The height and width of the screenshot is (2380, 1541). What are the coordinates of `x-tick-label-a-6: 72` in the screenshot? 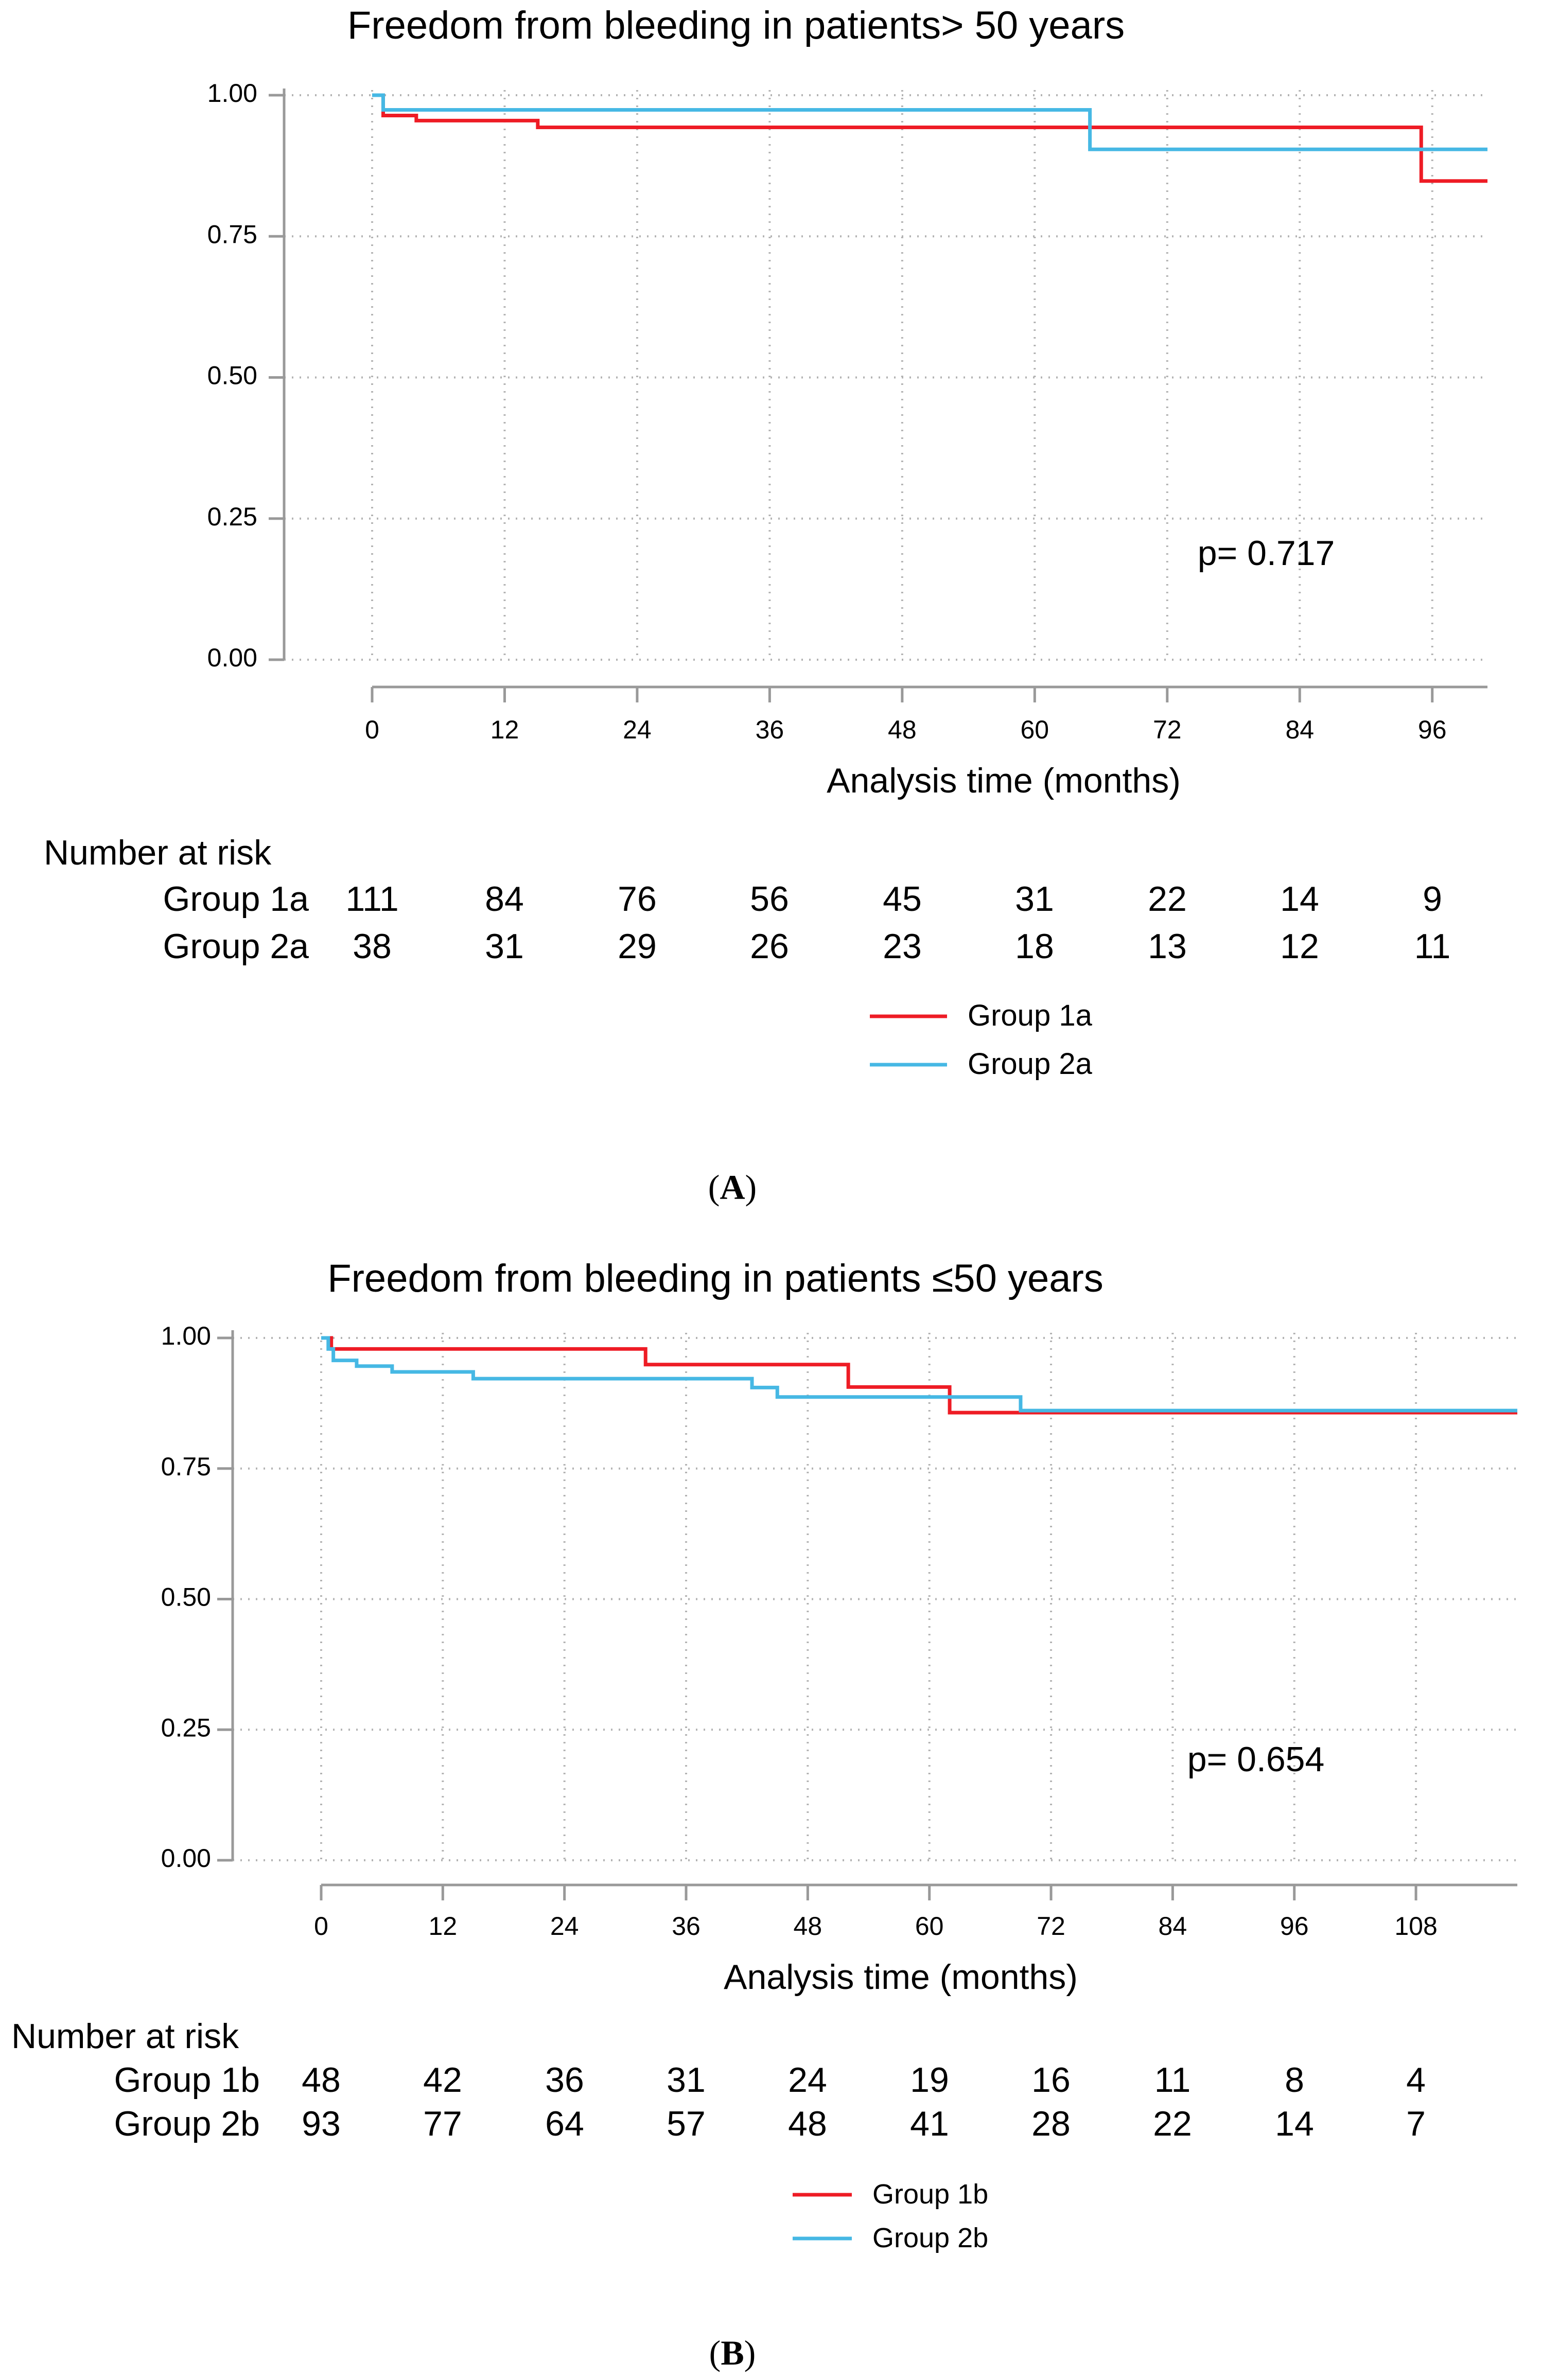 It's located at (1167, 729).